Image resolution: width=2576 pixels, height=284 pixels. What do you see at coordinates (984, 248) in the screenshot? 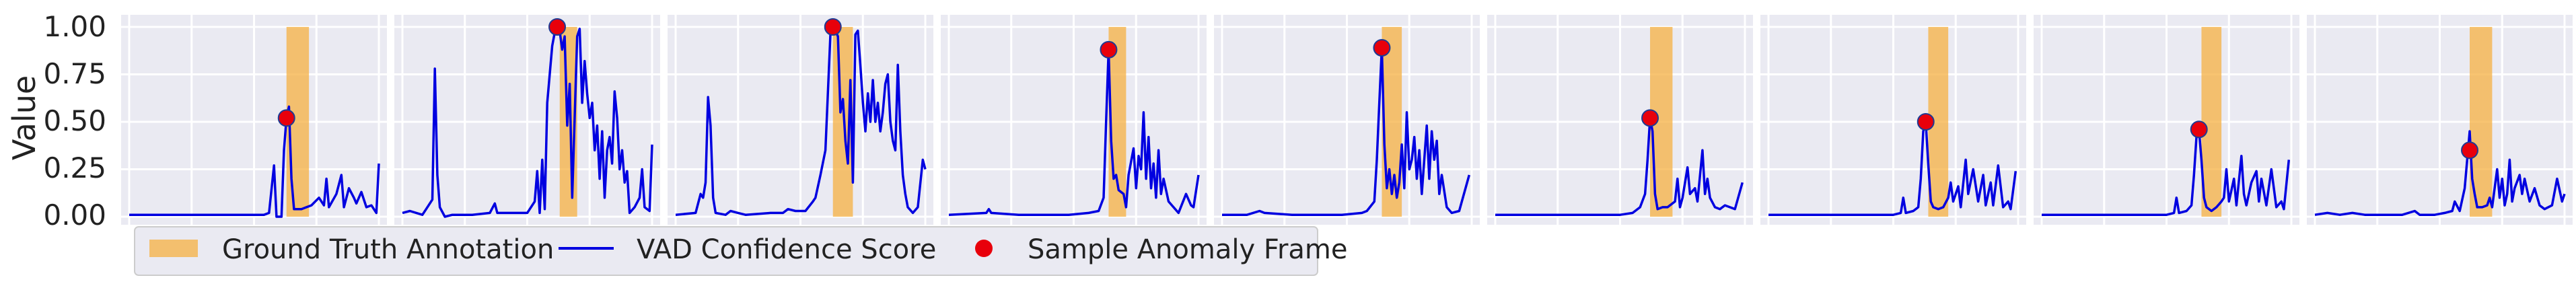
I see `legend-dot-anomaly` at bounding box center [984, 248].